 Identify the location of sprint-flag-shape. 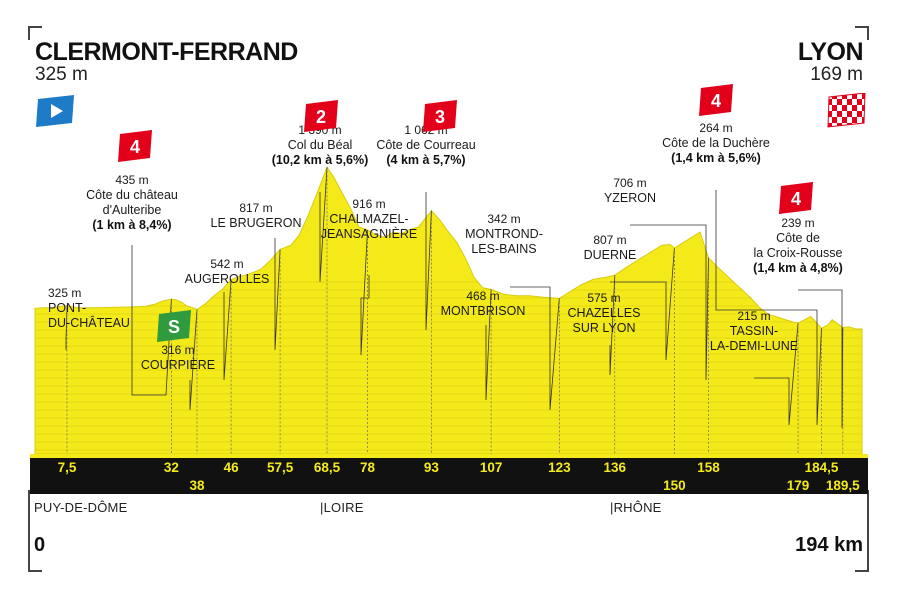
(174, 326).